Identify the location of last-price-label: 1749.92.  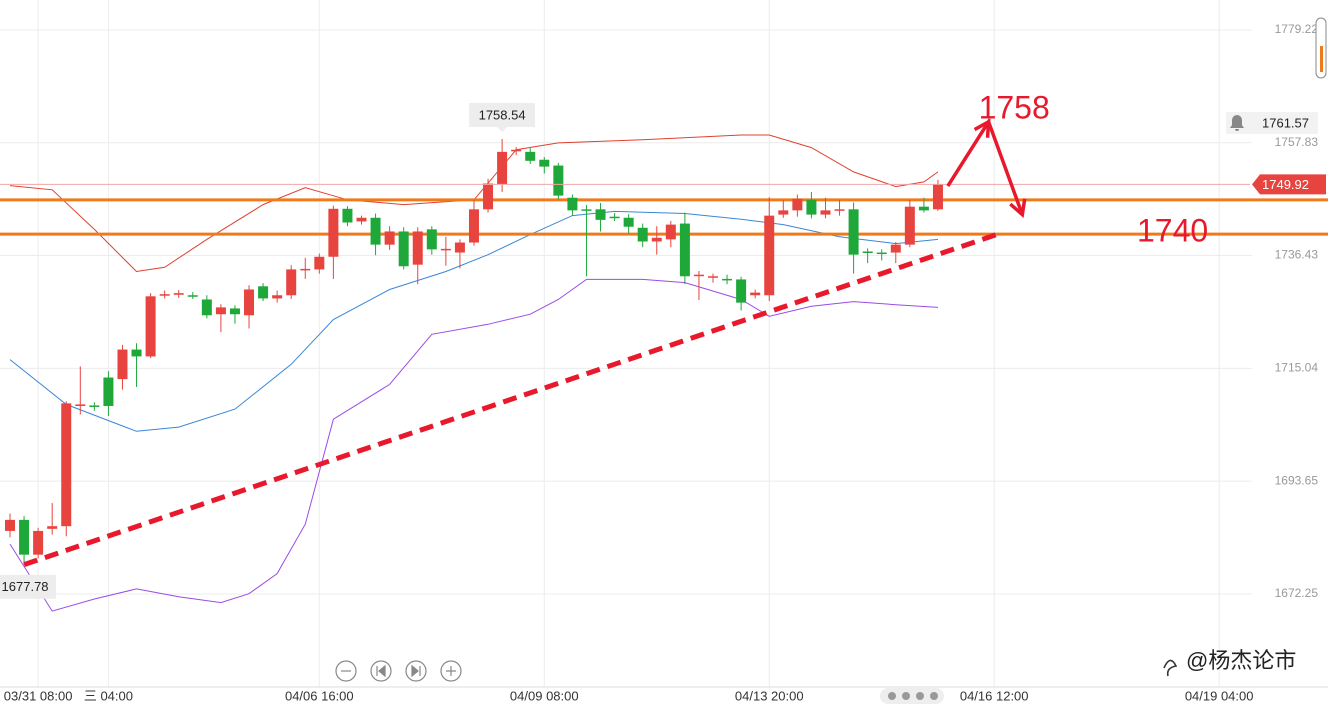
(1285, 184).